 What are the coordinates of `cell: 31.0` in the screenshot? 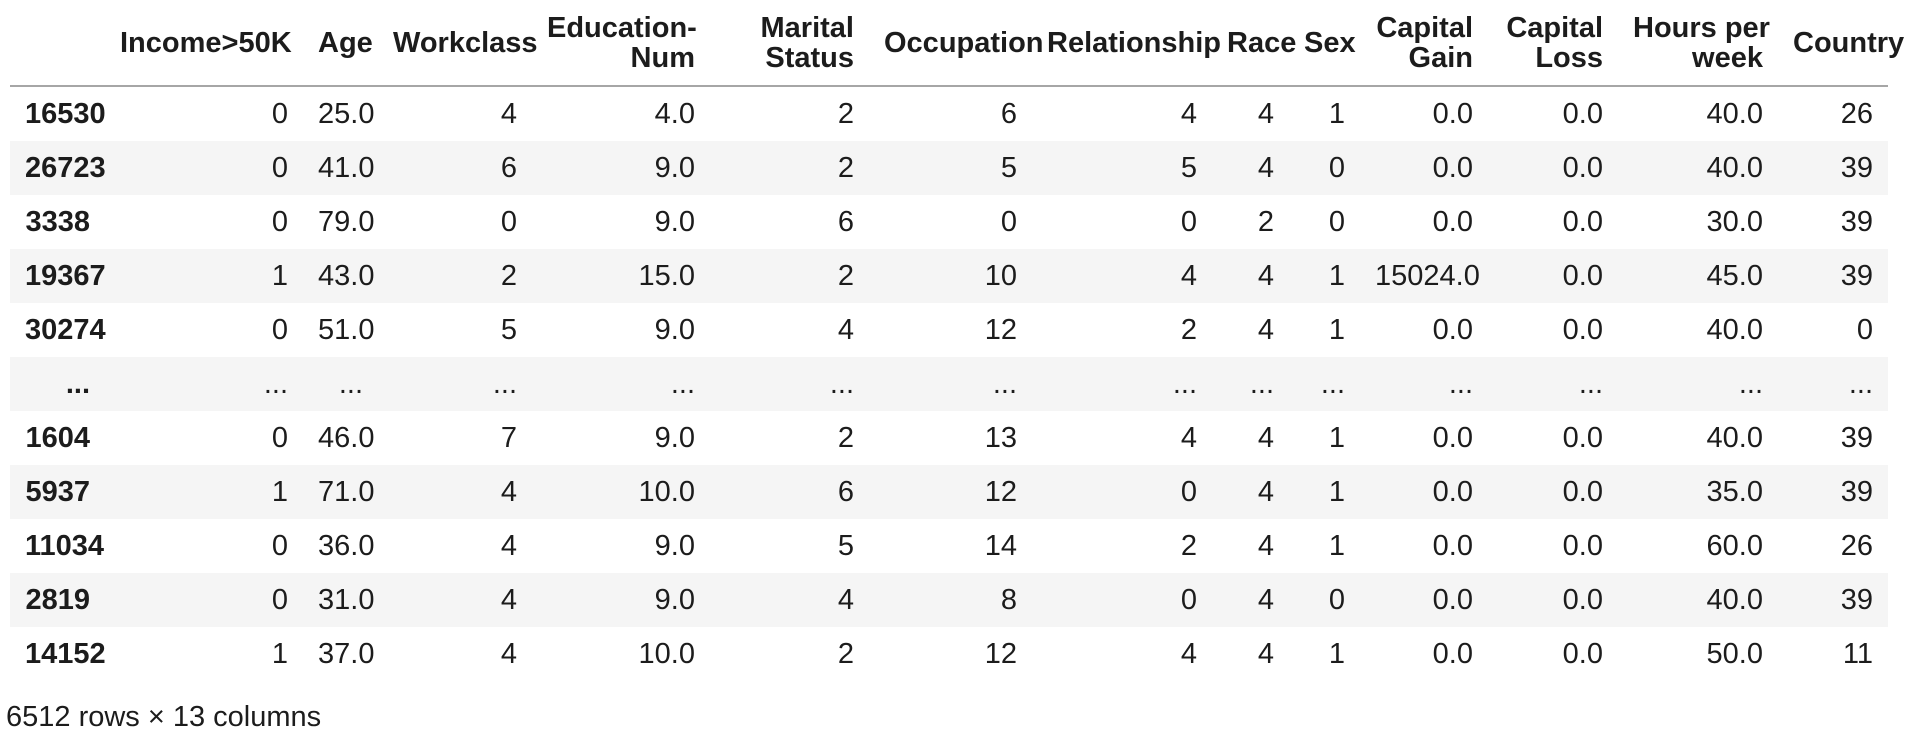 It's located at (346, 599).